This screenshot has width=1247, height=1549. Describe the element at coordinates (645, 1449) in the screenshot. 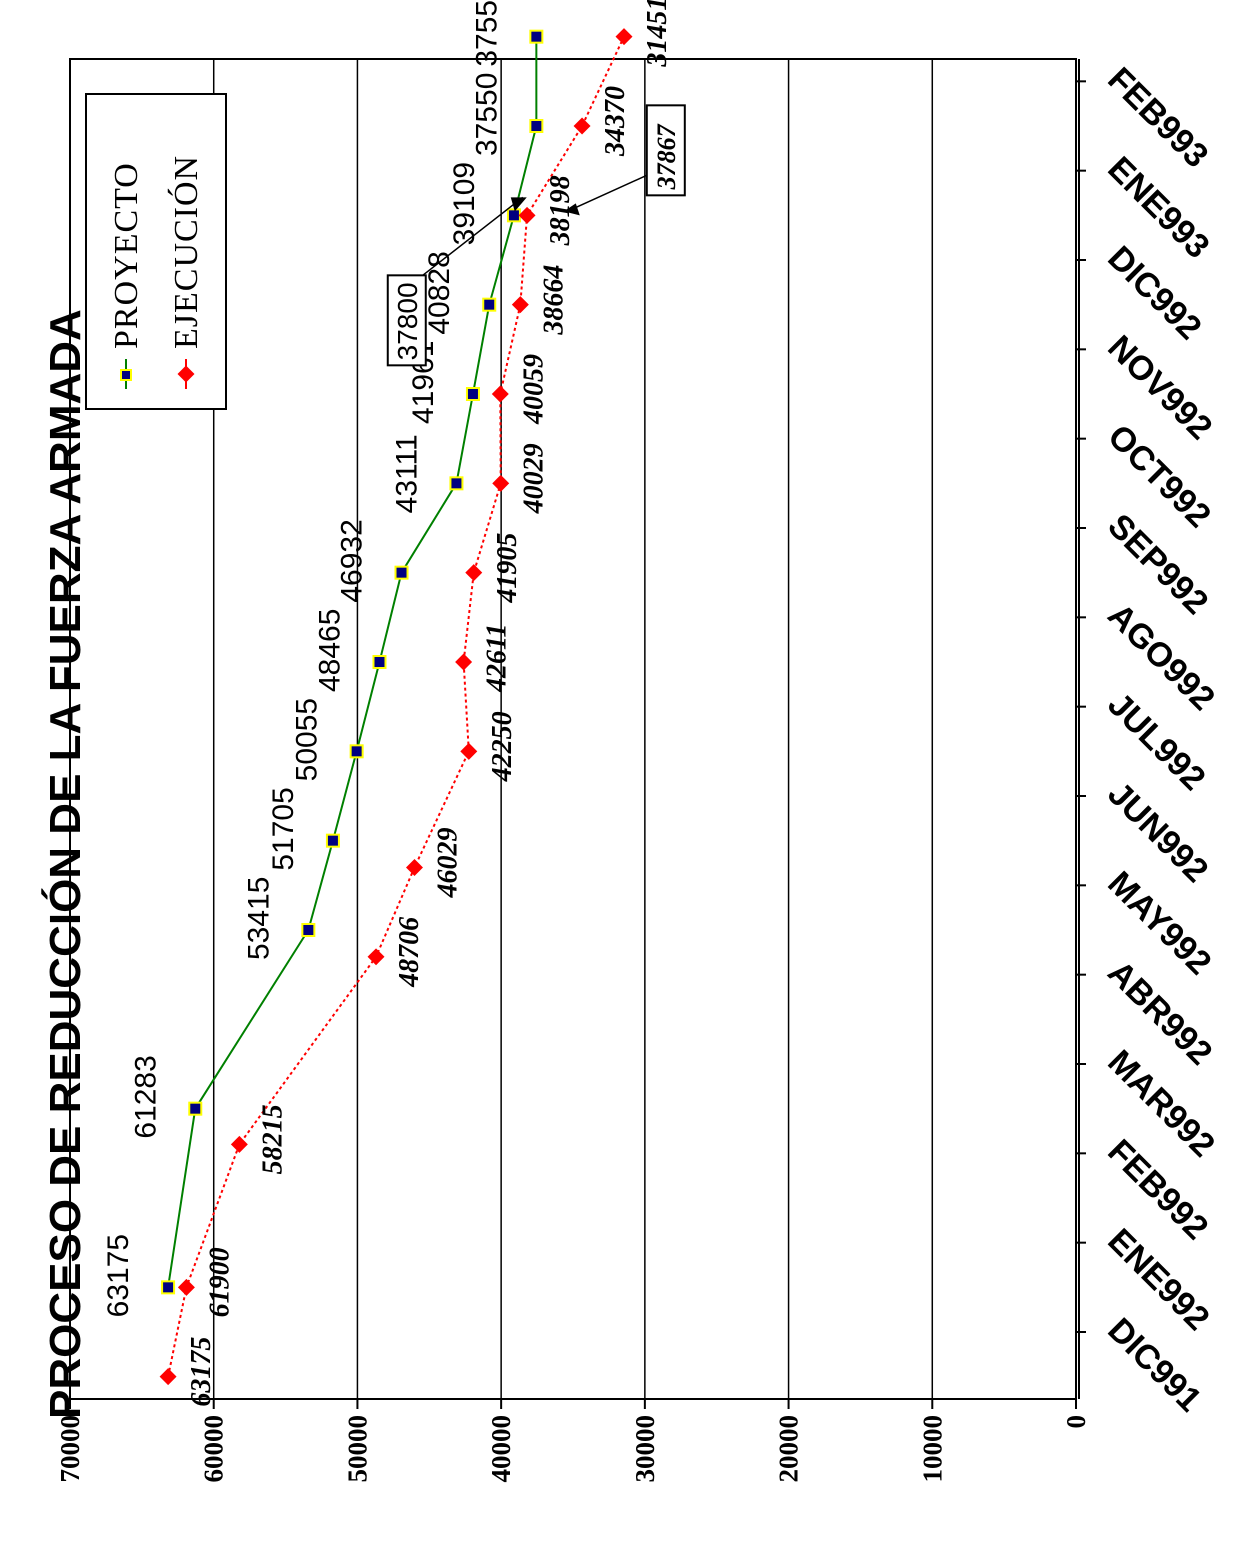

I see `y-tick-label: 30000` at that location.